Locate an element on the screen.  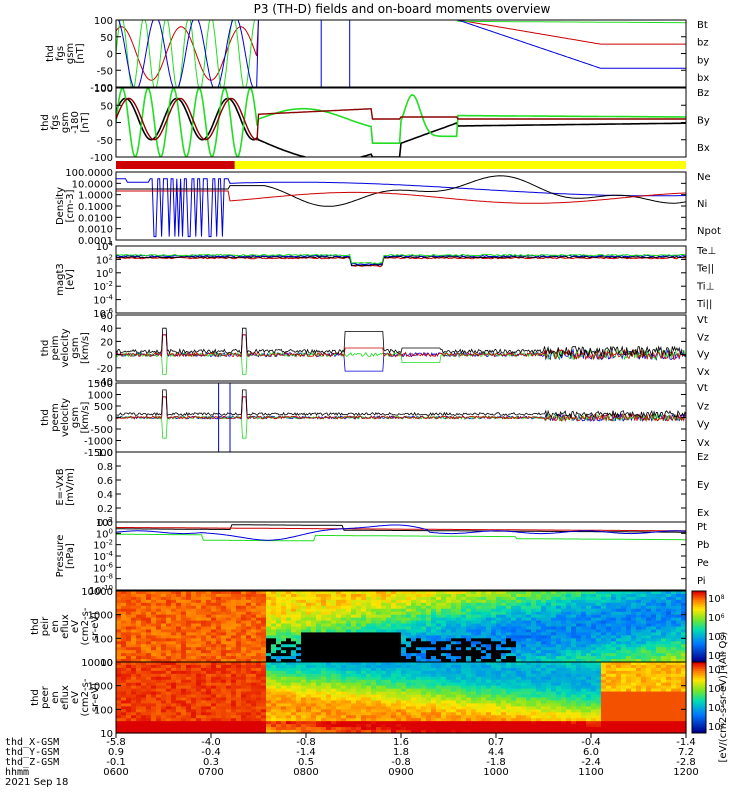
y-tick-label: -100 is located at coordinates (101, 88).